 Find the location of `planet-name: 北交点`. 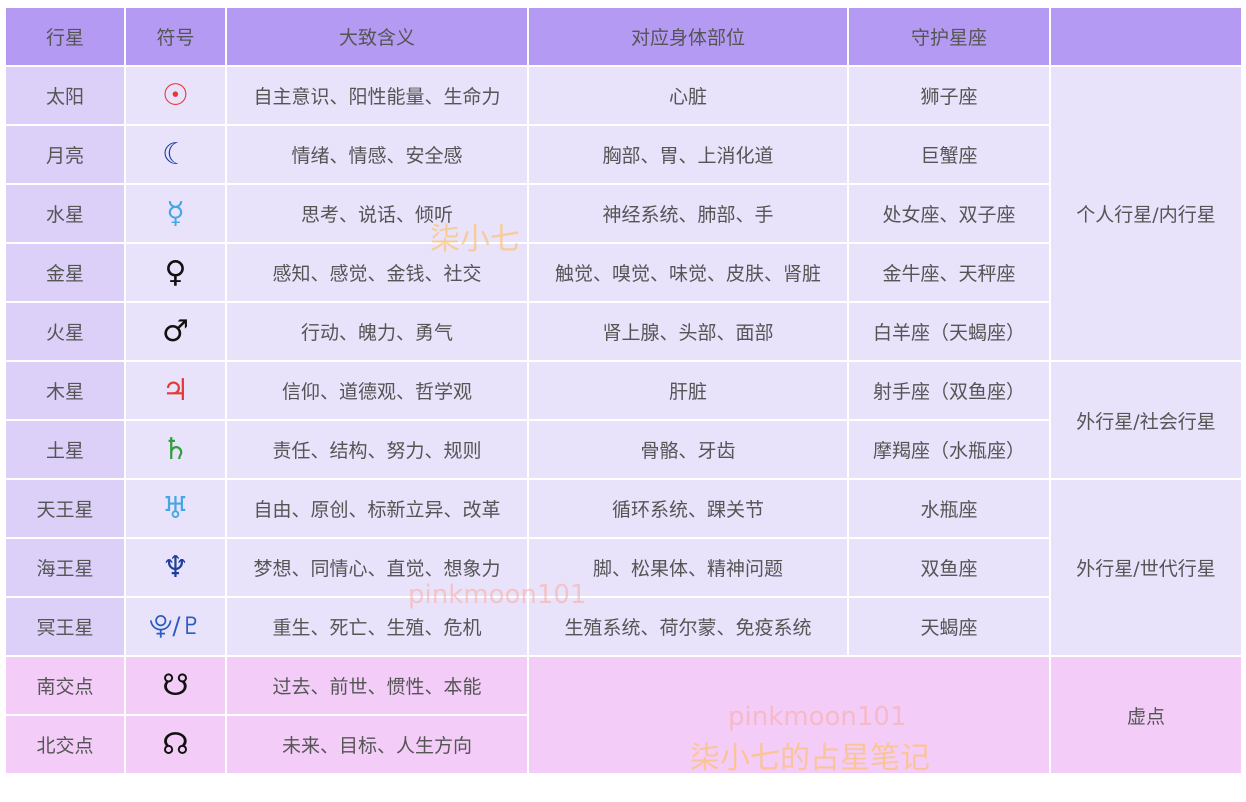

planet-name: 北交点 is located at coordinates (65, 744).